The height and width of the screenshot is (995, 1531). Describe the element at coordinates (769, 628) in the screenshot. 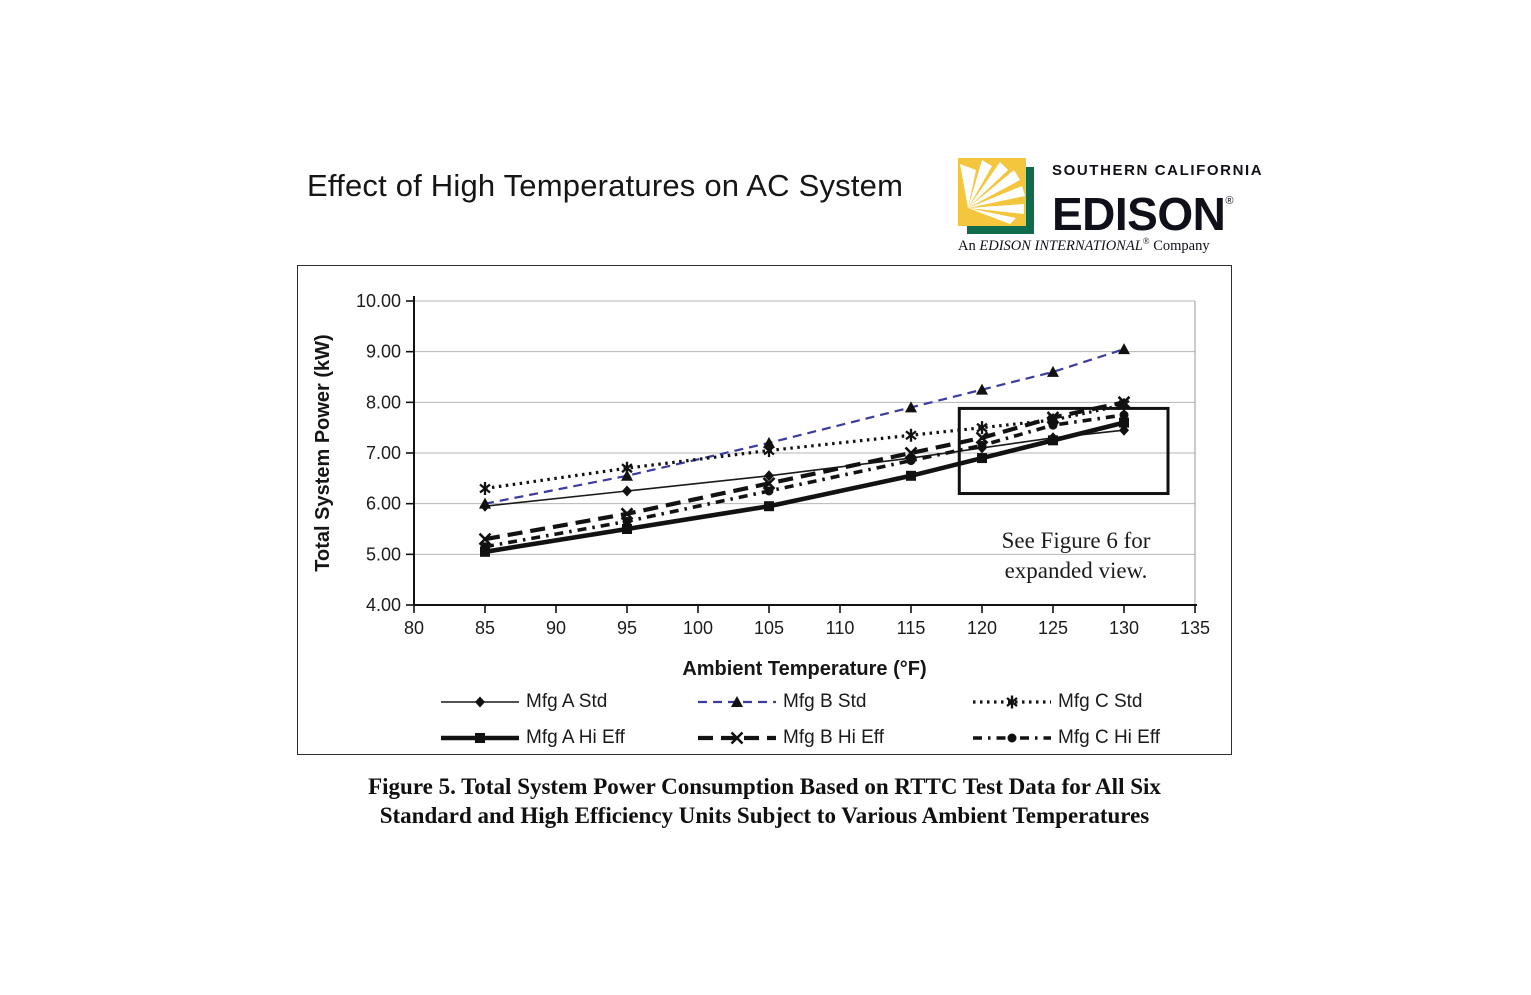

I see `x-tick-label: 105` at that location.